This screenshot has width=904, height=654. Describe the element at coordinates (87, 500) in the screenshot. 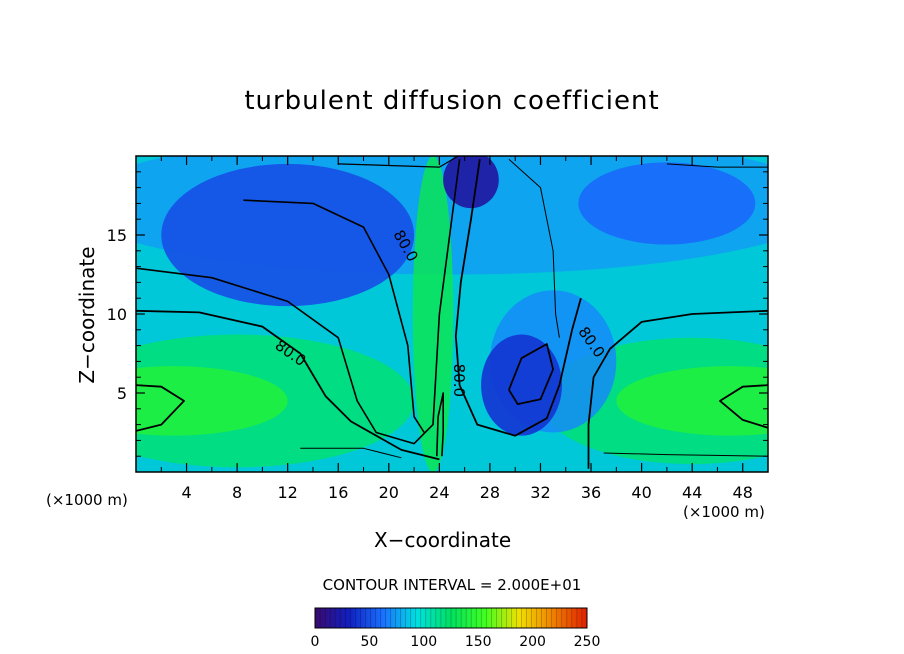

I see `y-axis-unit: (×1000 m)` at that location.